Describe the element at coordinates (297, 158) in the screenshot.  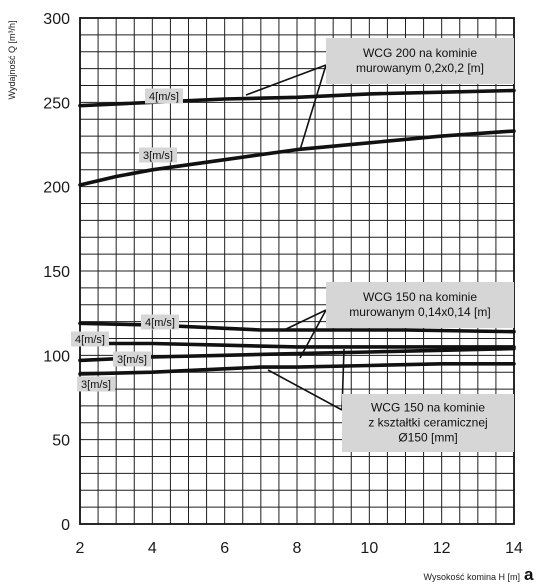
I see `series-line-wcg200-3ms` at that location.